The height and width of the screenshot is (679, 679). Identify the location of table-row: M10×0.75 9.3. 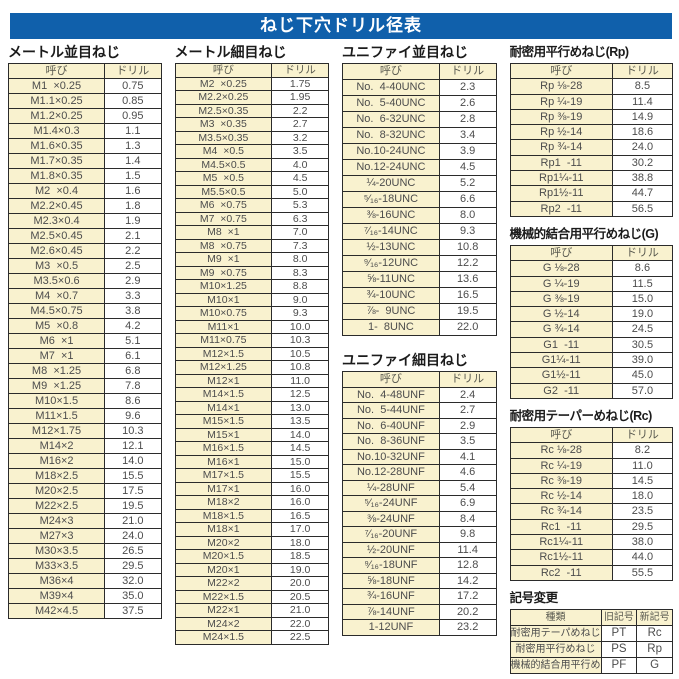
(252, 313).